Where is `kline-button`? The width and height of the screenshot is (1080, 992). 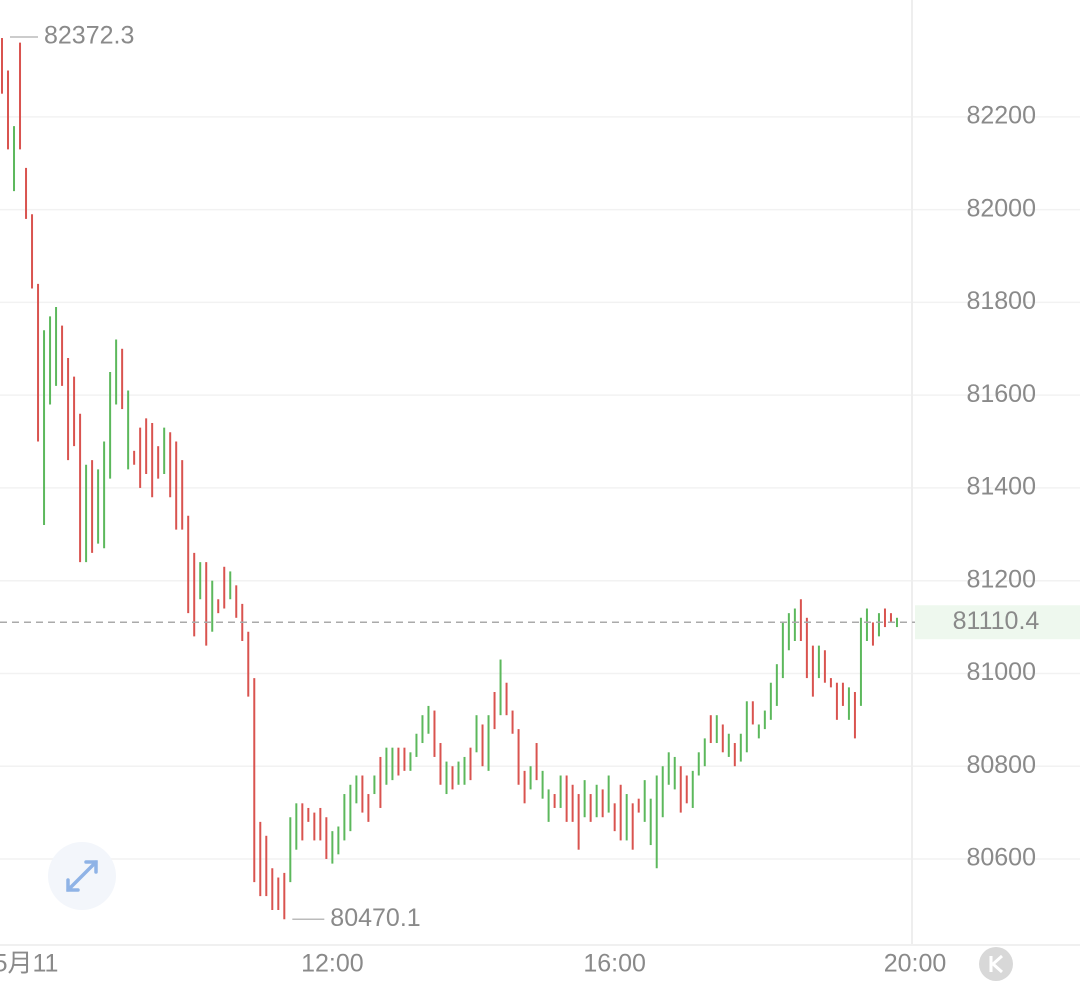
kline-button is located at coordinates (996, 964).